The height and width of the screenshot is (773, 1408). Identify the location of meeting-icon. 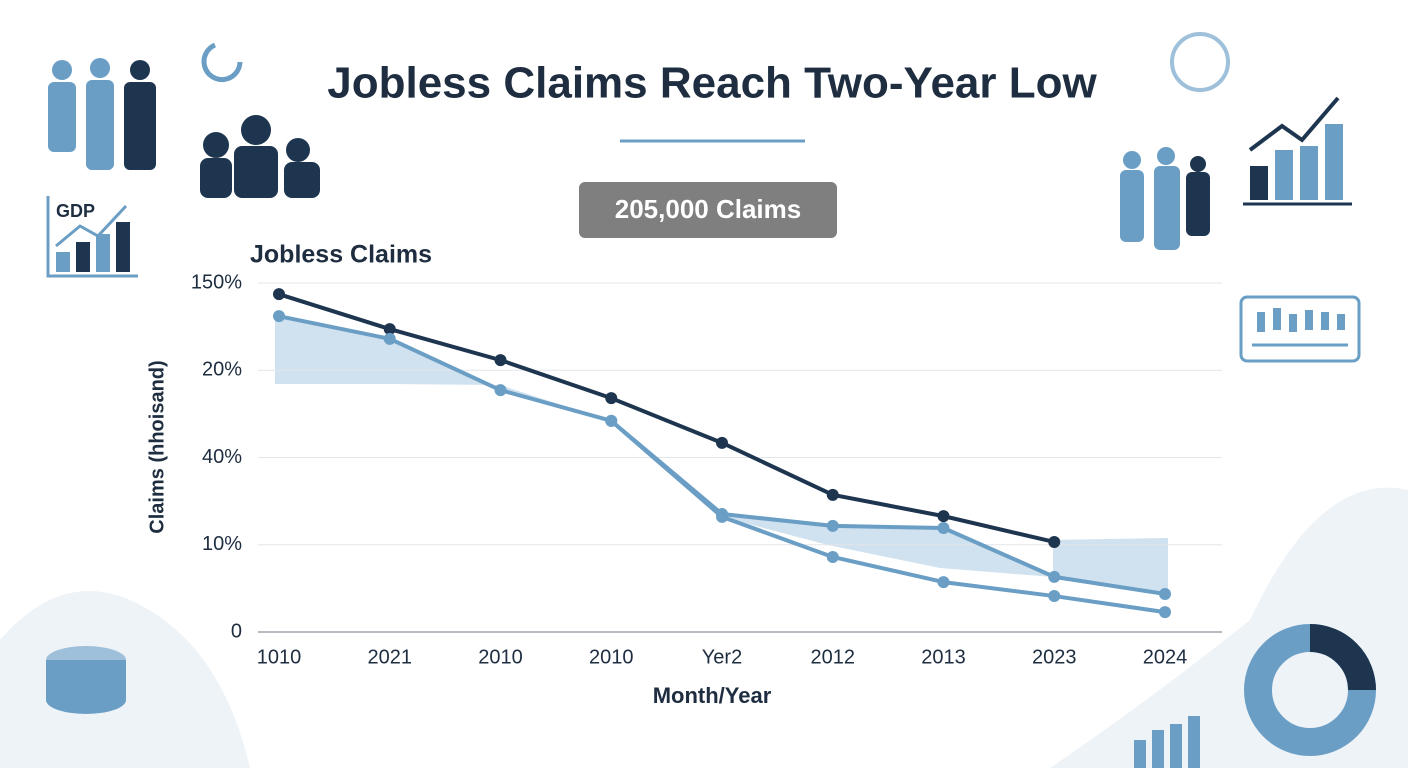
(260, 156).